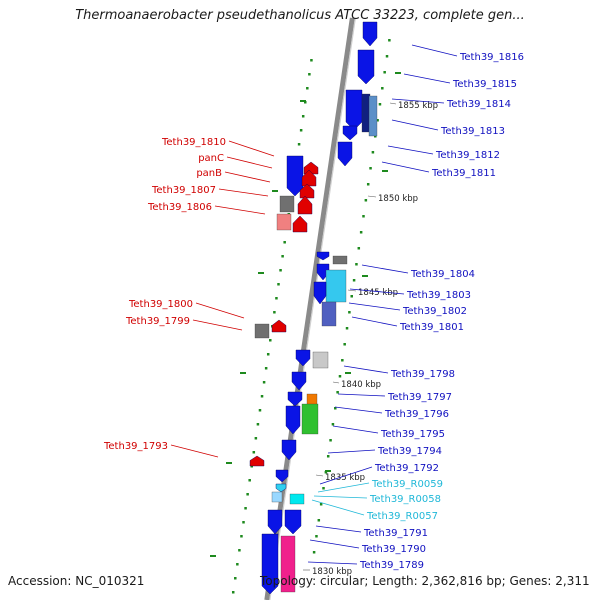 This screenshot has height=600, width=600. I want to click on gene-label-right: Teth39_R0058, so click(405, 499).